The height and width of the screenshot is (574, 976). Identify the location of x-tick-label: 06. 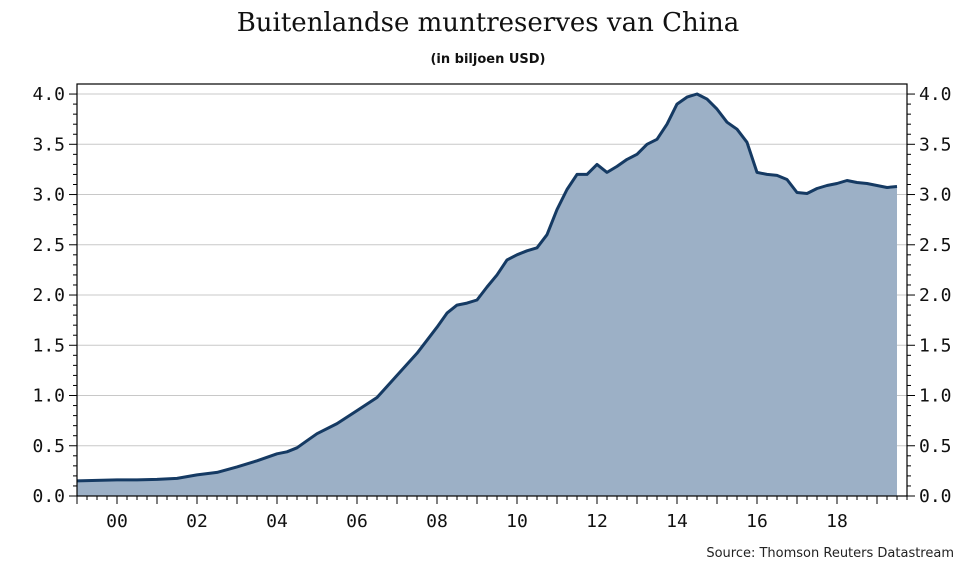
(357, 521).